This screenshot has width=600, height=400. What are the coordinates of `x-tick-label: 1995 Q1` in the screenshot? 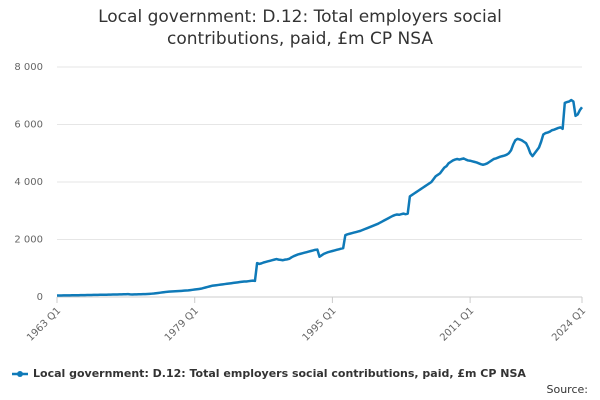 It's located at (320, 324).